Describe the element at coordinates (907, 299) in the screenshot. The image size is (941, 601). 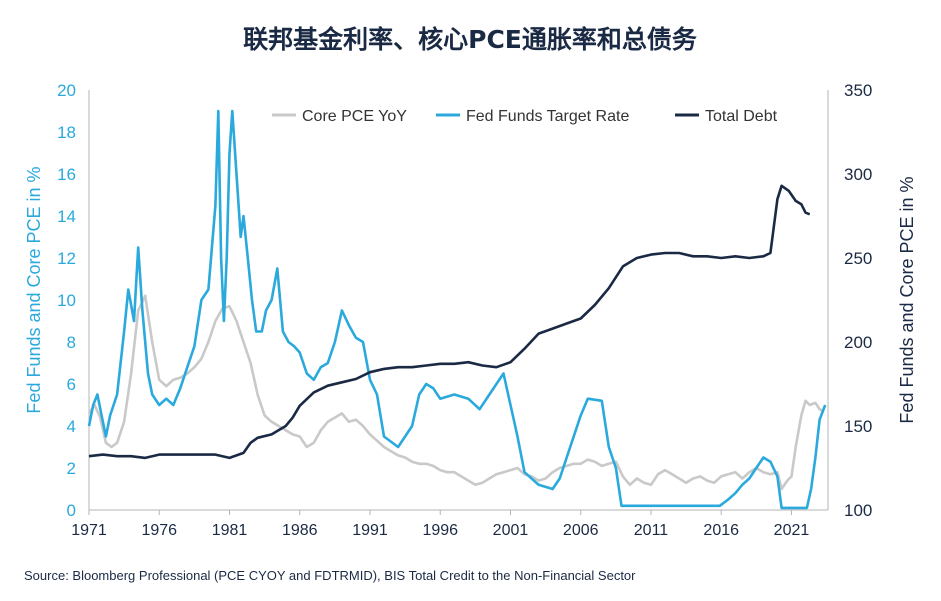
I see `right-axis-label: Fed Funds and Core PCE in %` at that location.